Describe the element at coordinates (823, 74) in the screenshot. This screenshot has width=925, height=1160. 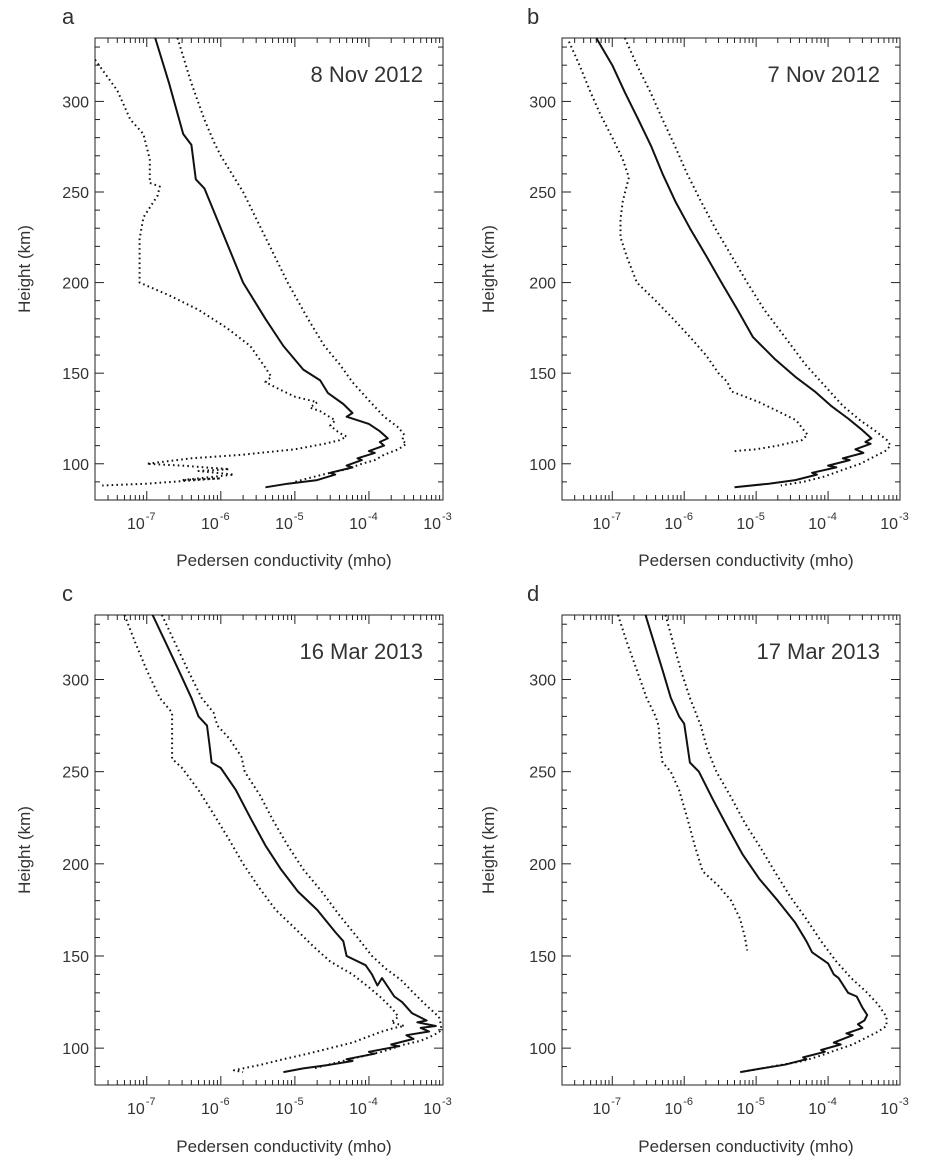
I see `panel-title: 7 Nov 2012` at that location.